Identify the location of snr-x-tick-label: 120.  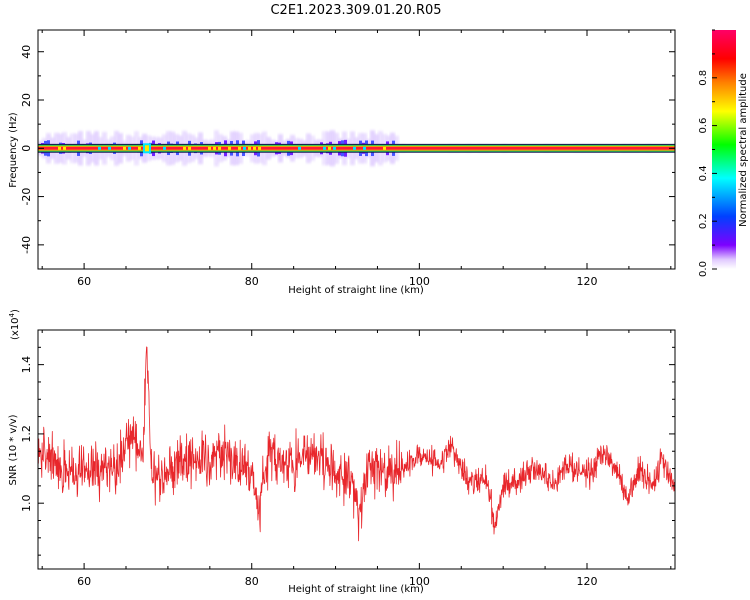
(586, 581).